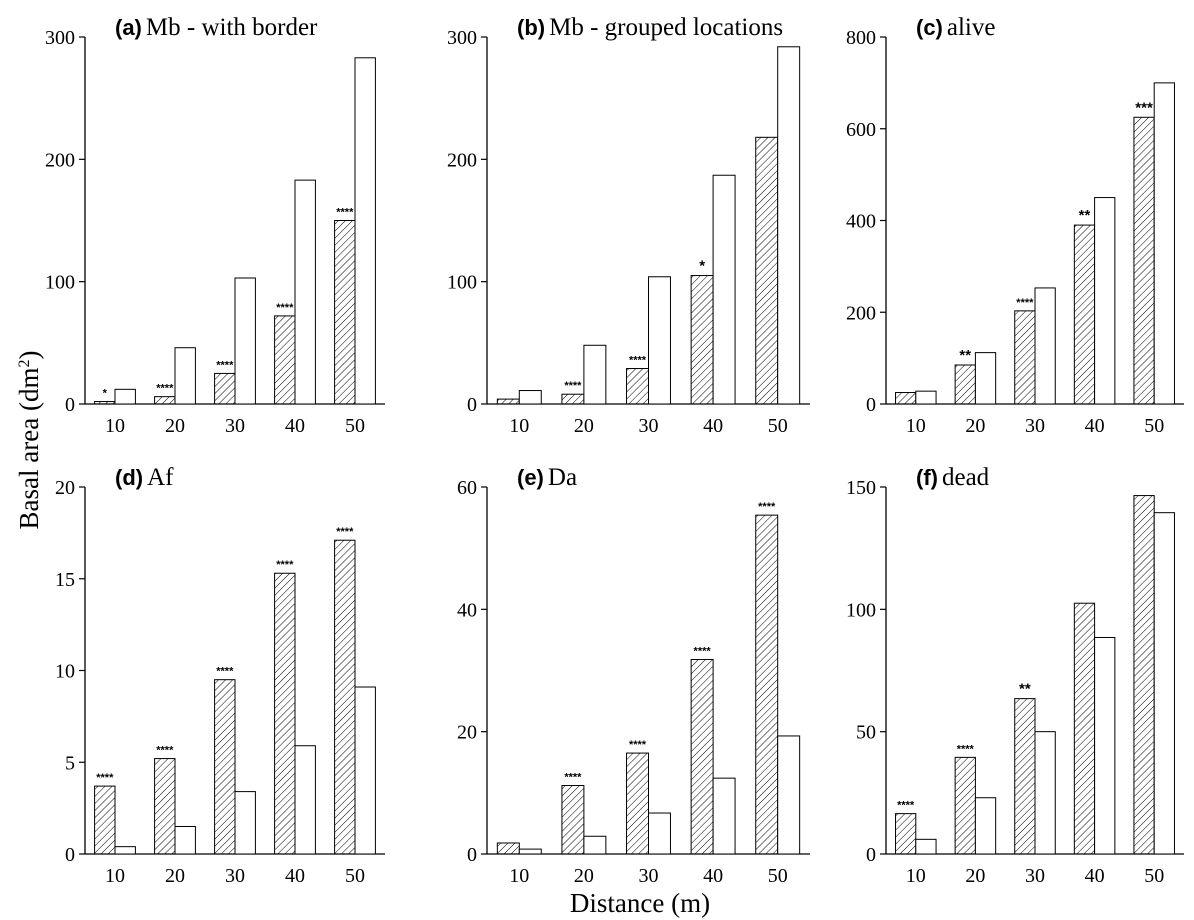  What do you see at coordinates (633, 675) in the screenshot?
I see `panel-e: 0 20 40 60 10 20 **** 30 **** 40 **** 50 **** (e) Da` at bounding box center [633, 675].